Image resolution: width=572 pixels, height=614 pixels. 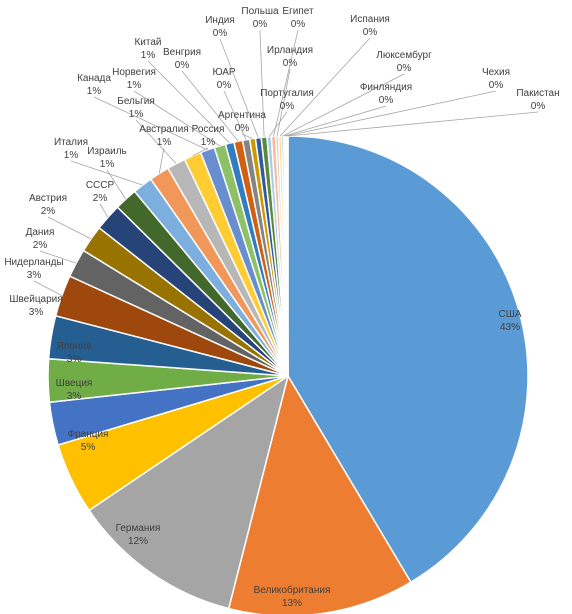 I want to click on leader-line-israel, so click(x=116, y=184).